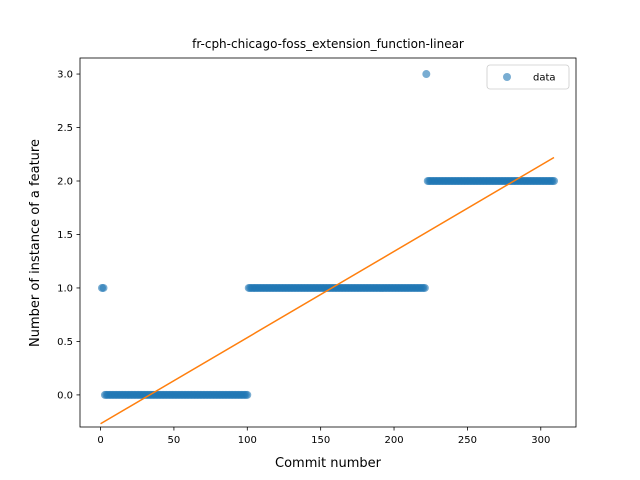 The width and height of the screenshot is (640, 480). I want to click on x-tick-label: 200, so click(393, 440).